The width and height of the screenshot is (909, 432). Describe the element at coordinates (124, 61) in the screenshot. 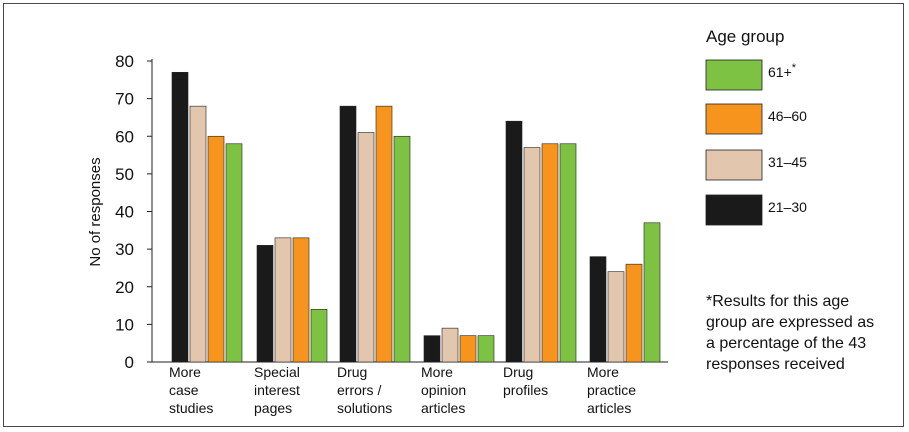

I see `y-tick-label: 80` at that location.